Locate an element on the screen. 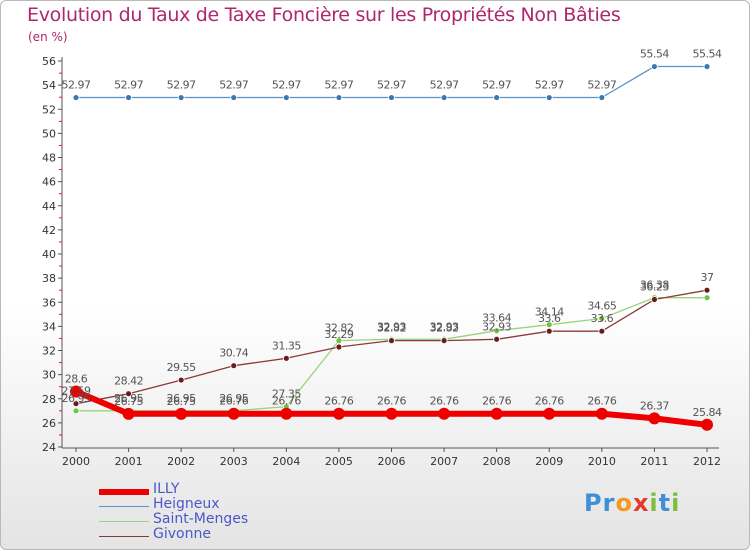 Image resolution: width=750 pixels, height=550 pixels. data-label: 33.64 is located at coordinates (496, 318).